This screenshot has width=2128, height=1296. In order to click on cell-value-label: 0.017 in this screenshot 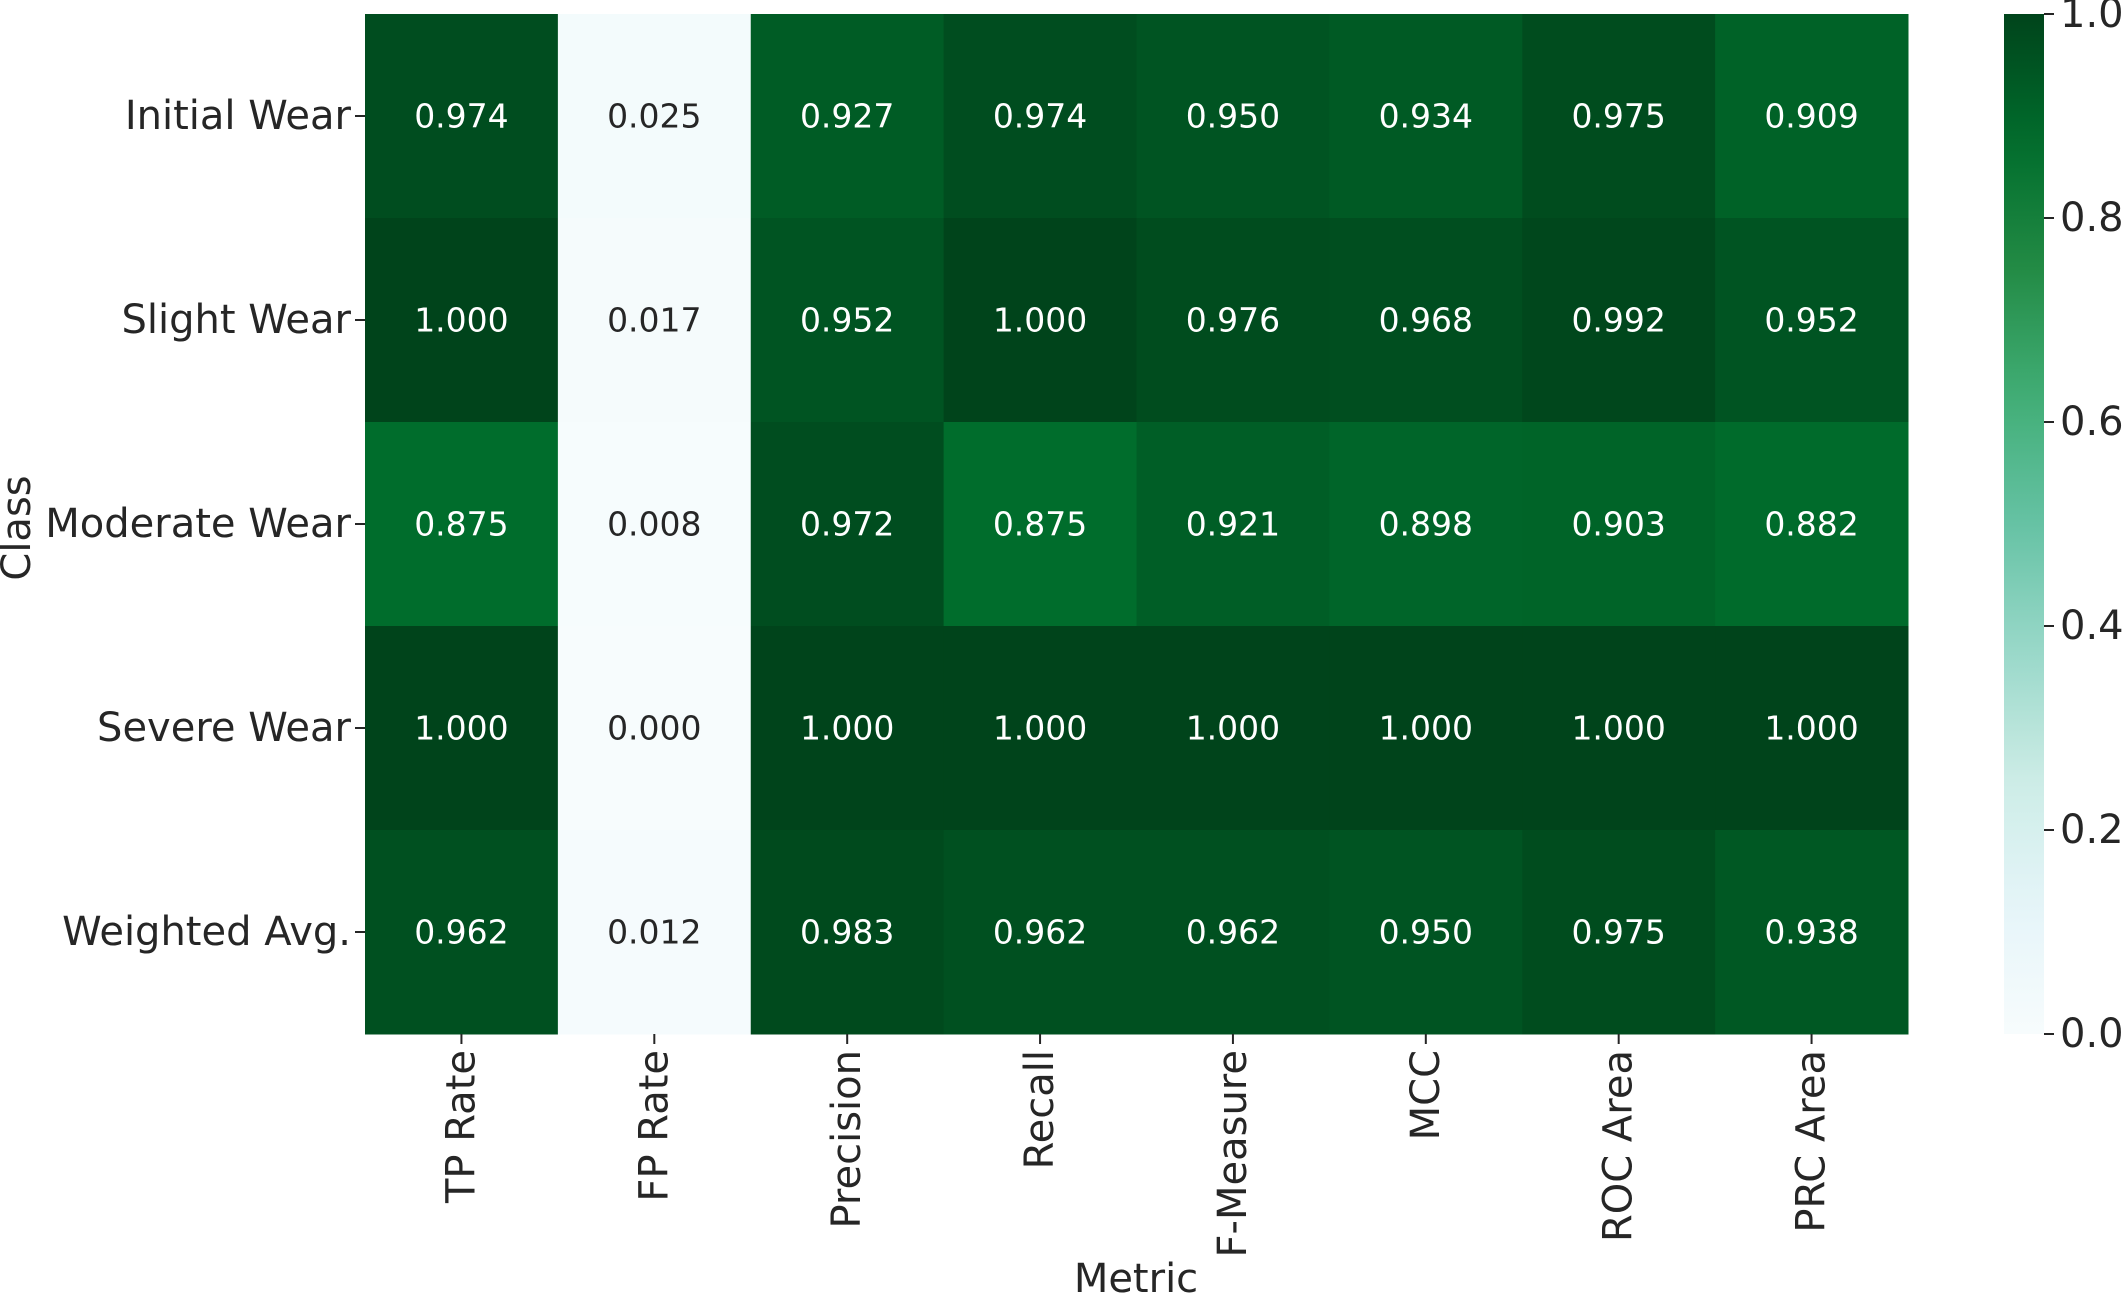, I will do `click(654, 320)`.